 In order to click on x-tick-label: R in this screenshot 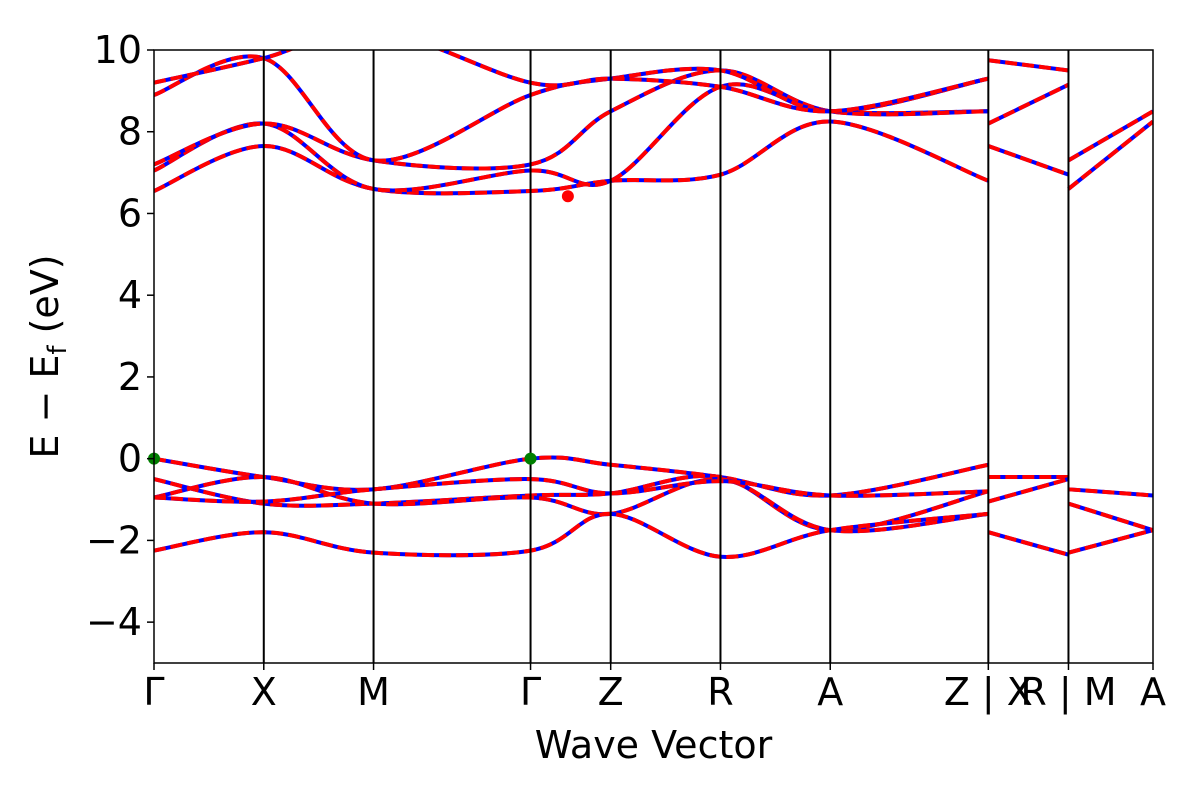, I will do `click(720, 692)`.